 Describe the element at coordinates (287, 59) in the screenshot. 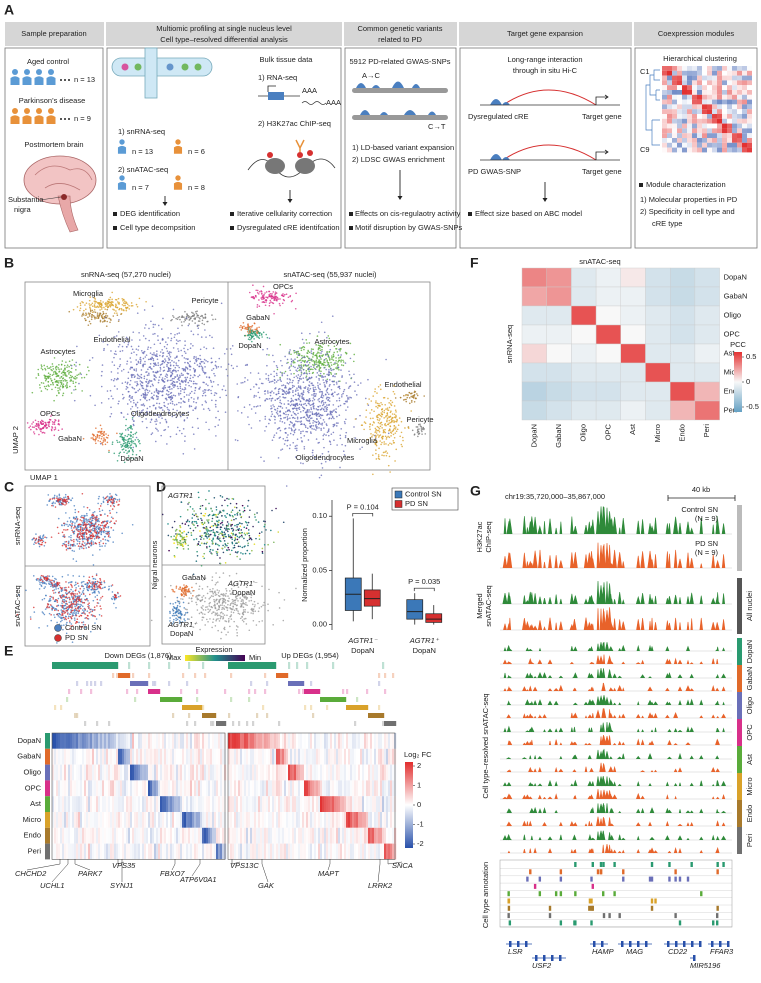

I see `label: Bulk tissue data` at that location.